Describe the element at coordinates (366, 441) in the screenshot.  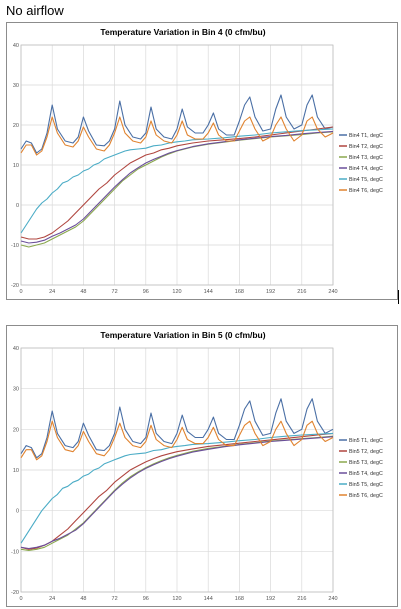
I see `legend-entry: Bin5 T1, degC` at that location.